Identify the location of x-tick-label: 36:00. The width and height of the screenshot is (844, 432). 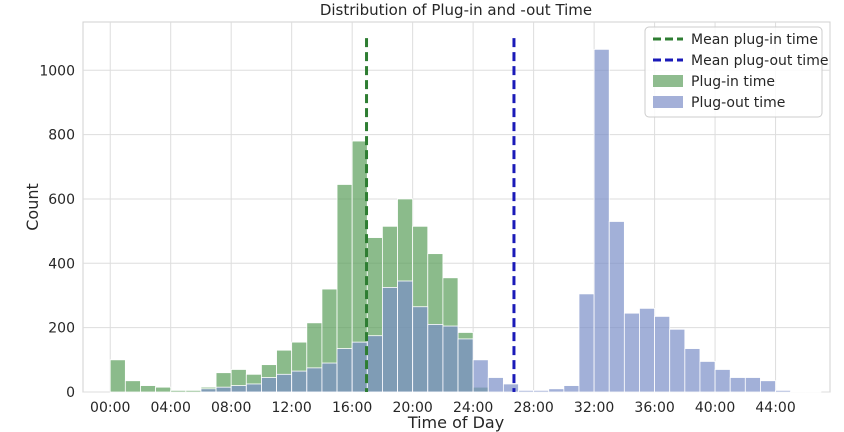
(654, 408).